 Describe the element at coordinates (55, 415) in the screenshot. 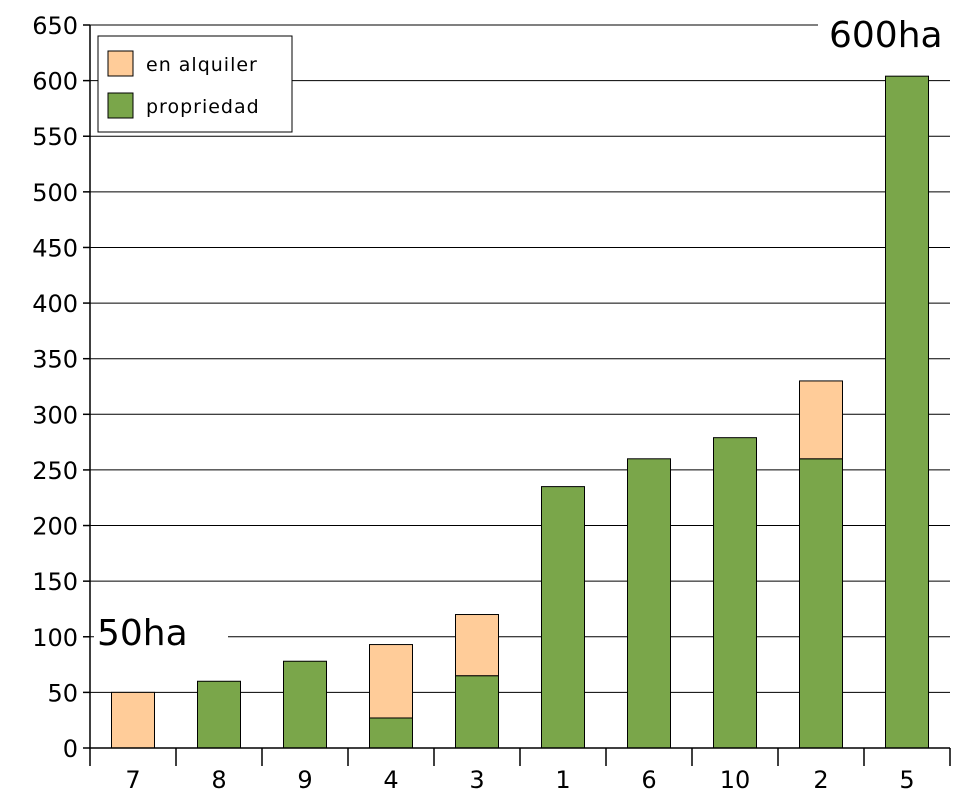

I see `y-tick-label: 300` at that location.